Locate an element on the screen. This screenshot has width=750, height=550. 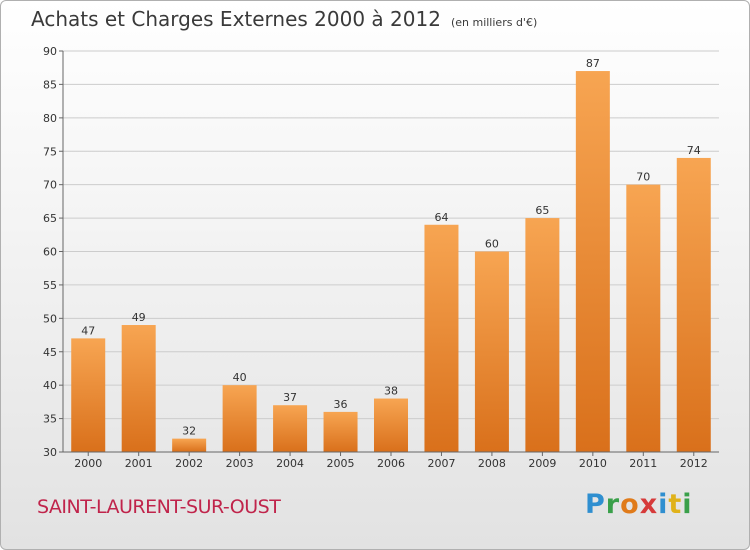
y-tick-label: 35 is located at coordinates (50, 419).